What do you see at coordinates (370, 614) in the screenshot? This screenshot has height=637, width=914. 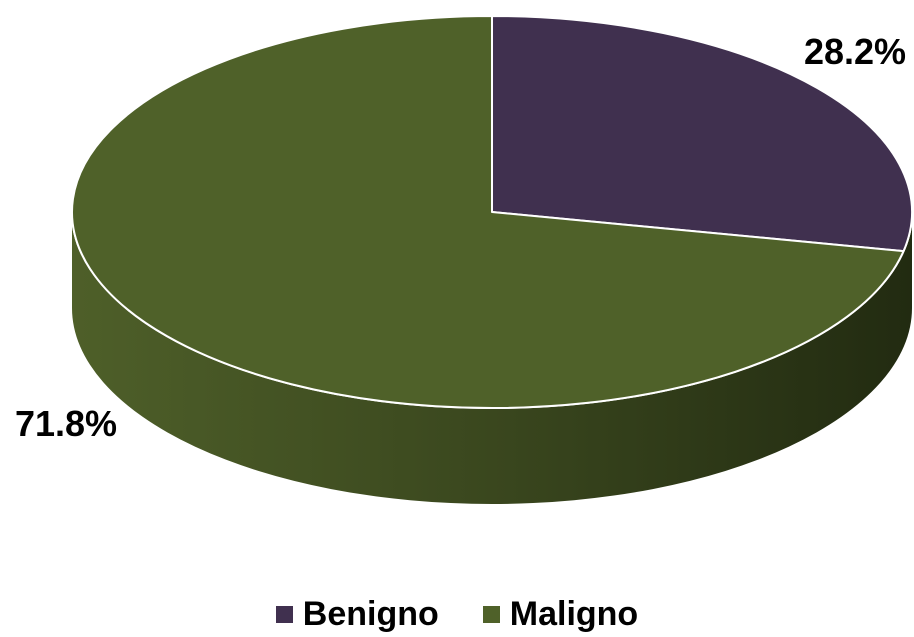 I see `legend-label-benigno: Benigno` at bounding box center [370, 614].